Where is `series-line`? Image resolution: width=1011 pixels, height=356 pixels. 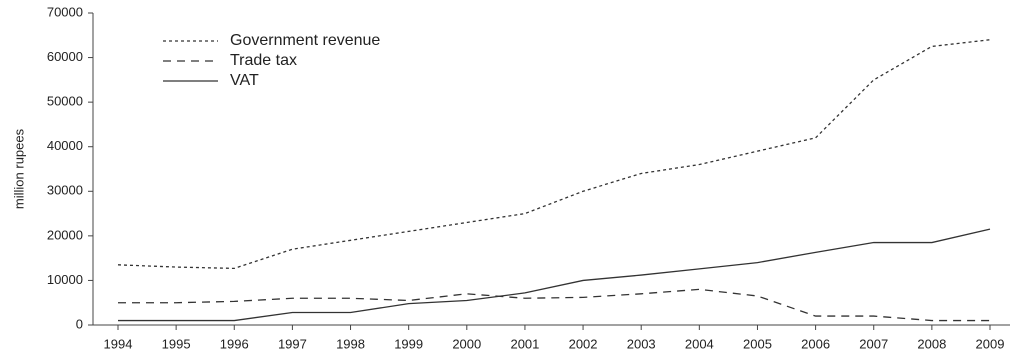
series-line is located at coordinates (554, 305).